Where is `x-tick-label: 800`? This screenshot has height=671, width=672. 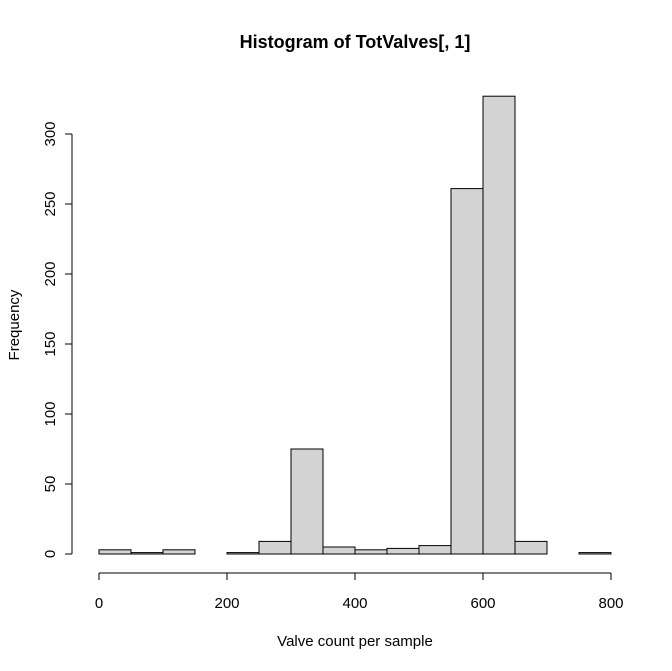 x-tick-label: 800 is located at coordinates (610, 603).